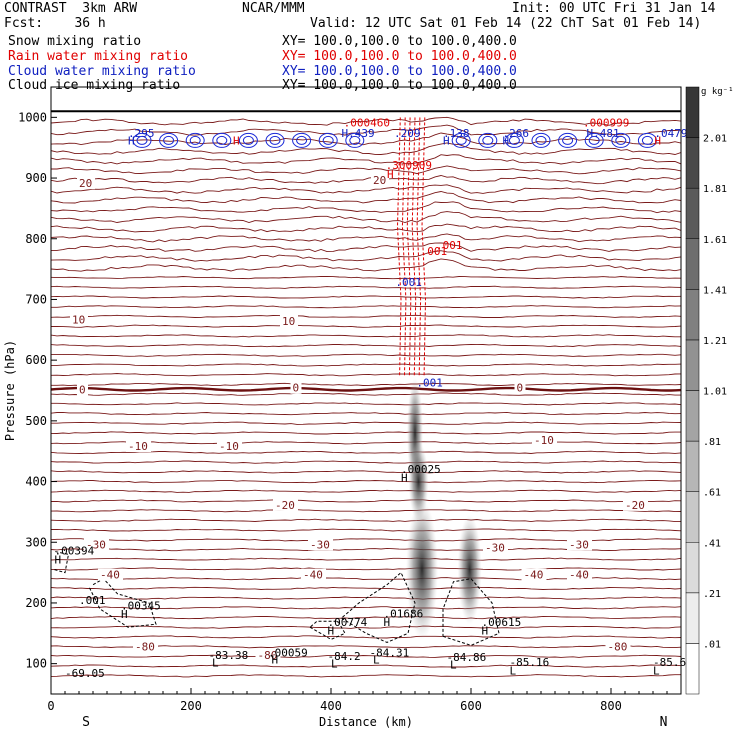 The height and width of the screenshot is (740, 740). Describe the element at coordinates (614, 8) in the screenshot. I see `init-time: Init: 00 UTC Fri 31 Jan 14` at that location.